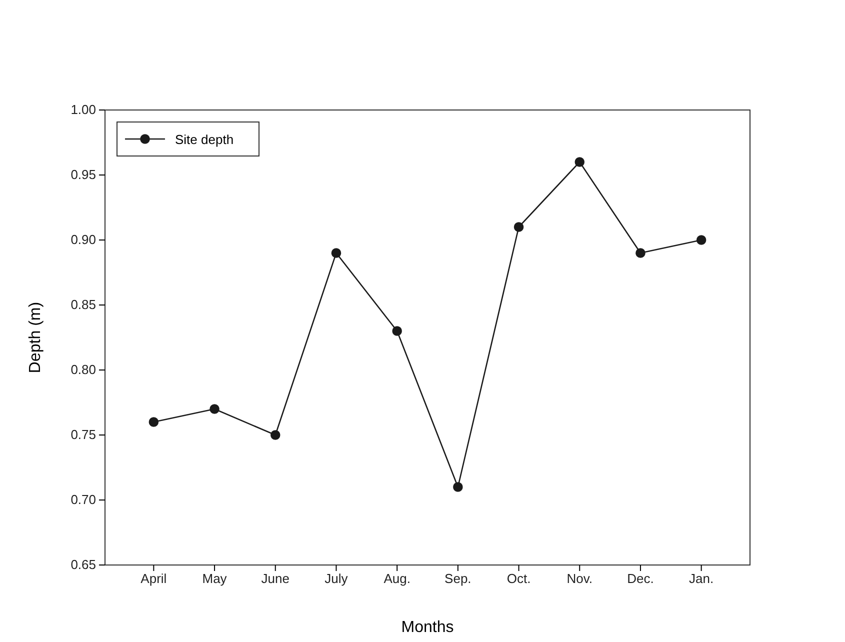 The image size is (845, 642). I want to click on x-tick-label: Sep., so click(458, 578).